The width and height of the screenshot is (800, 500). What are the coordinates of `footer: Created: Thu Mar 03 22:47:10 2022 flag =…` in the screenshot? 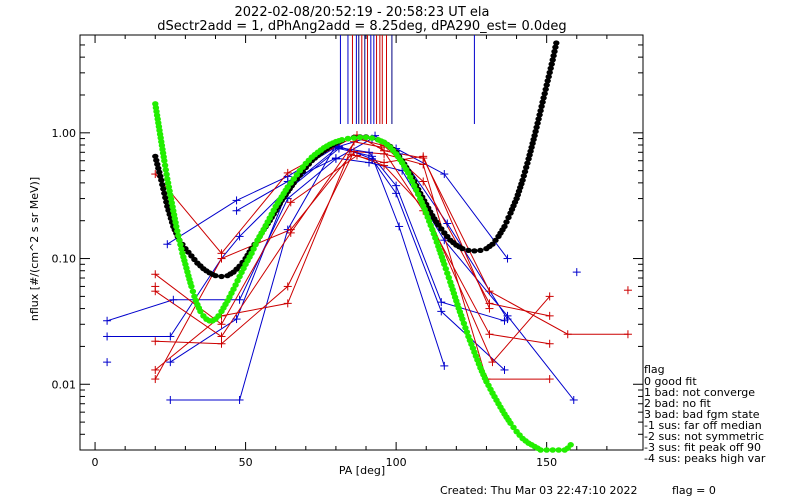 It's located at (578, 490).